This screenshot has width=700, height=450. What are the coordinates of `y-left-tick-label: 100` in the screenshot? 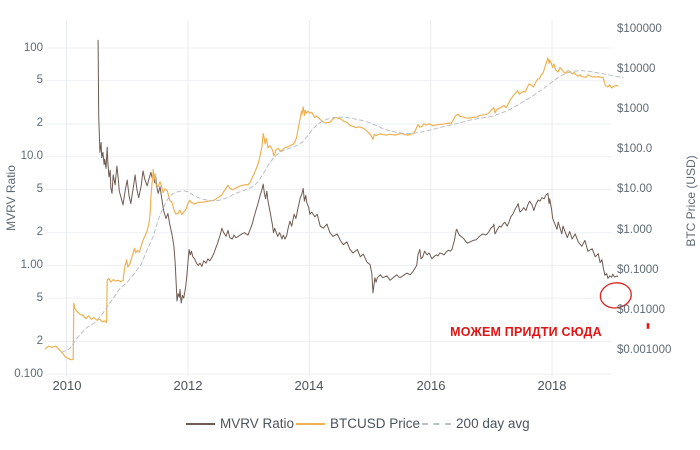 It's located at (33, 48).